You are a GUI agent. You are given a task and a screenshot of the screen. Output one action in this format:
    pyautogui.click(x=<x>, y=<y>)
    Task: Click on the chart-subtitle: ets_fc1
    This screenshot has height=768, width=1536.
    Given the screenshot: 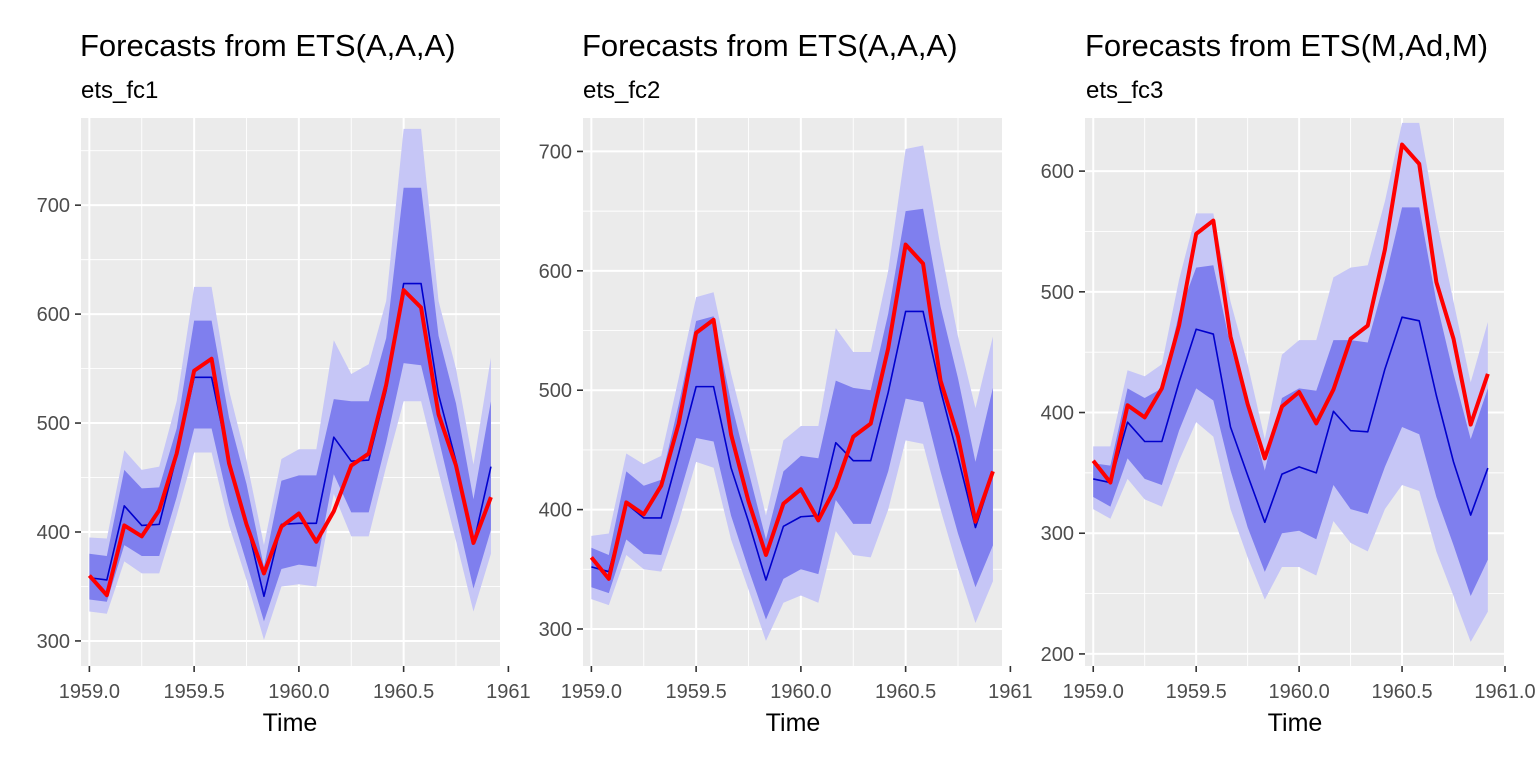 What is the action you would take?
    pyautogui.click(x=119, y=90)
    